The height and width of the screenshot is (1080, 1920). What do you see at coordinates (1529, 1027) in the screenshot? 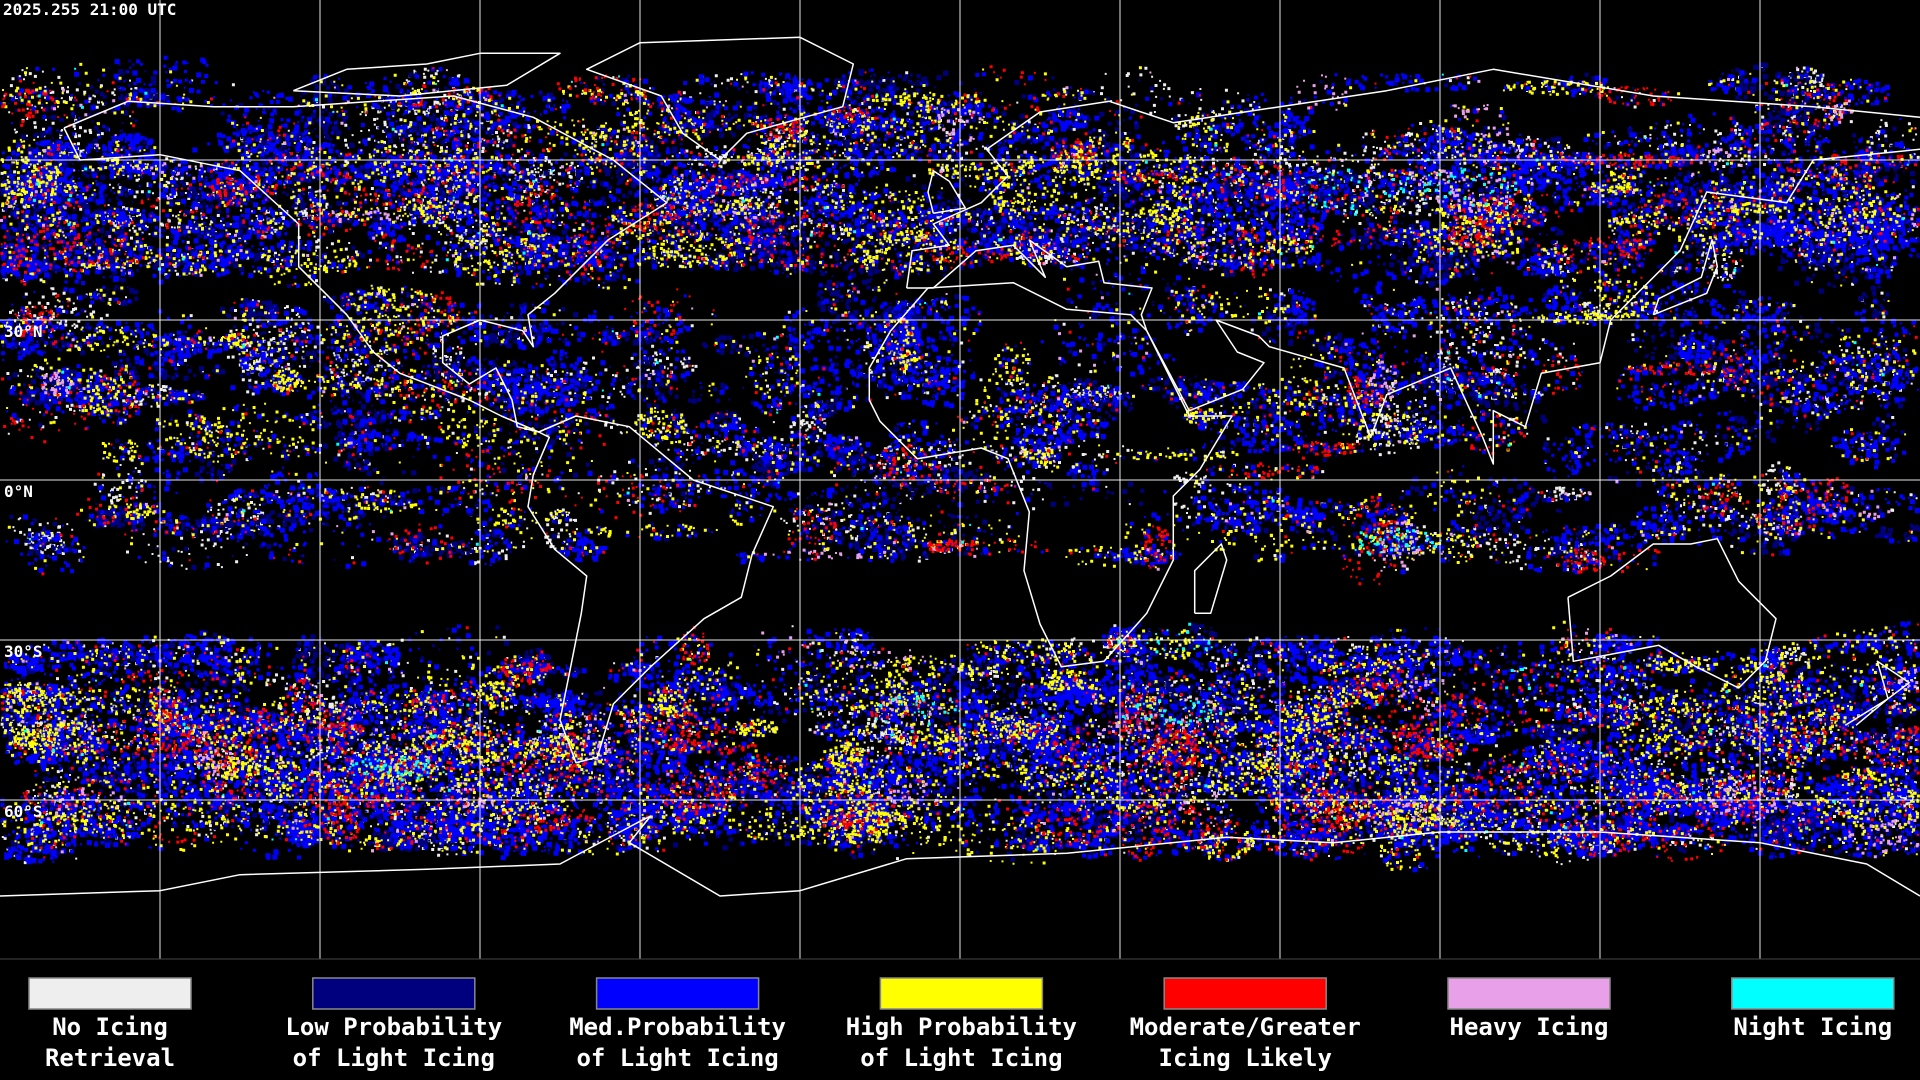
I see `legend-label: Heavy Icing` at bounding box center [1529, 1027].